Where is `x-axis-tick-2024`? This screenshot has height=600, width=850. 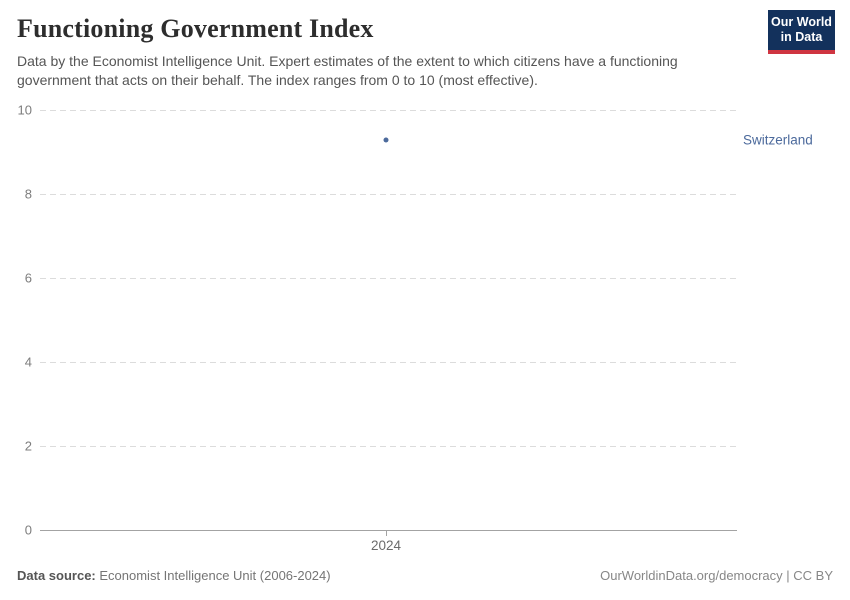
x-axis-tick-2024 is located at coordinates (386, 533).